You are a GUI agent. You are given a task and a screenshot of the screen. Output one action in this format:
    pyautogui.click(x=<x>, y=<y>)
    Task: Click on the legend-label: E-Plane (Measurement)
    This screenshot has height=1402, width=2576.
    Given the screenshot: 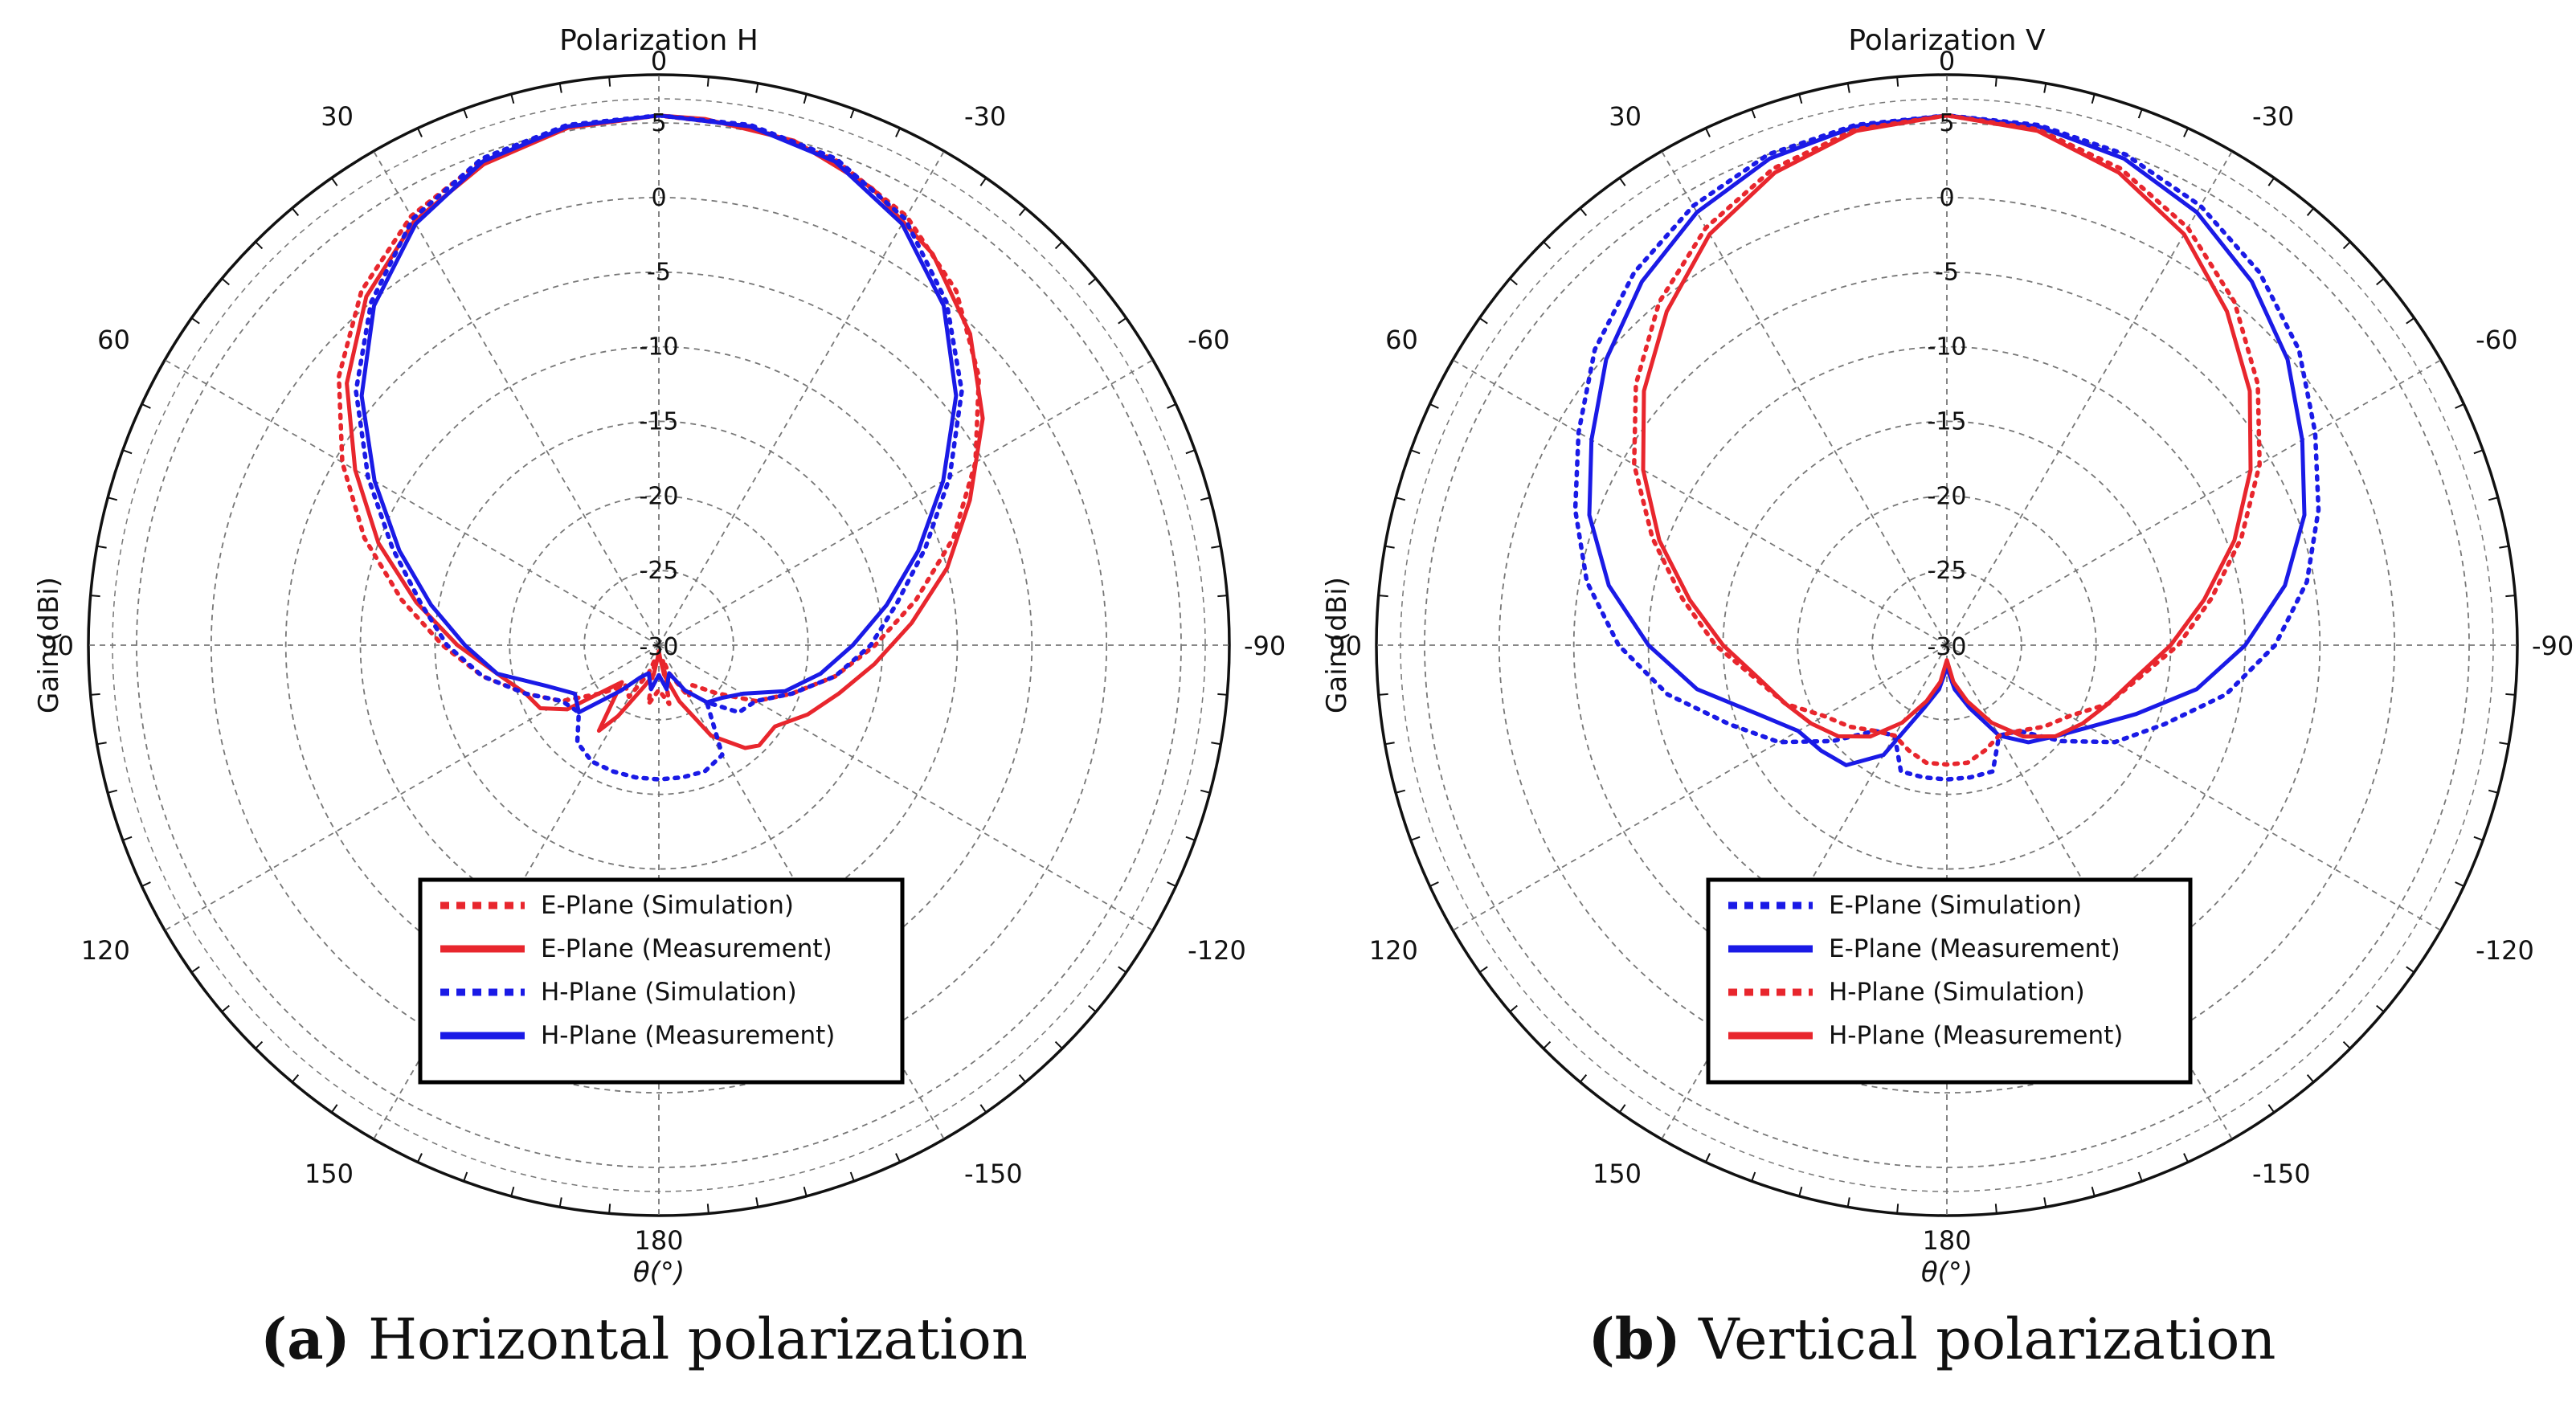 What is the action you would take?
    pyautogui.click(x=1974, y=949)
    